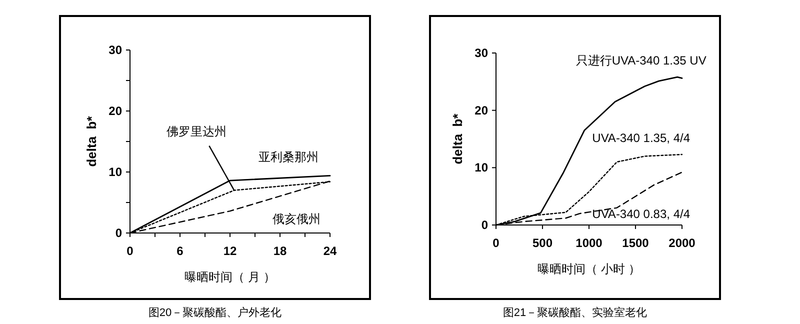  I want to click on text: 佛罗里达州, so click(196, 131).